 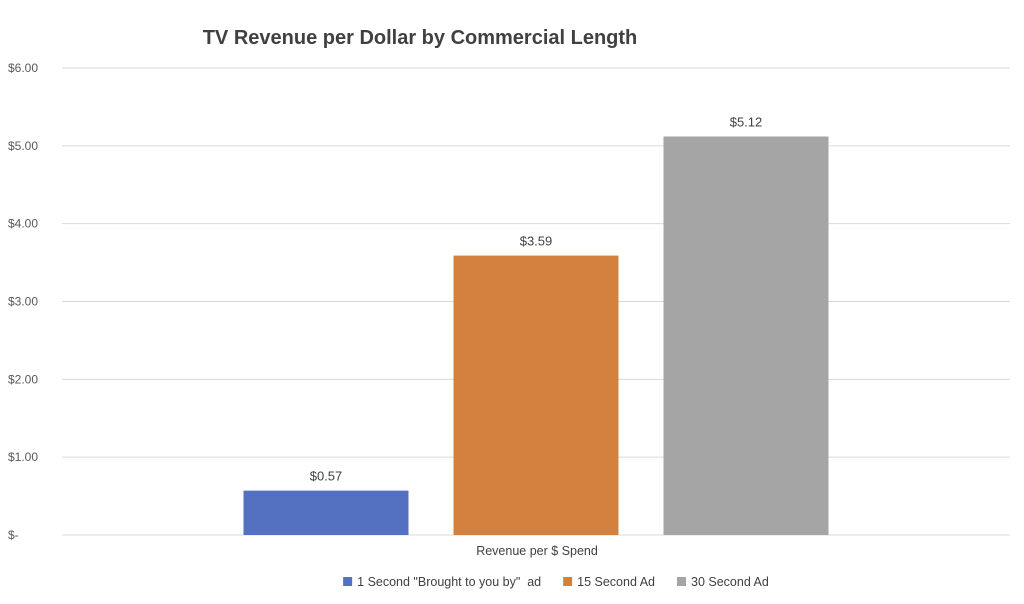 What do you see at coordinates (536, 241) in the screenshot?
I see `data-label-1: $3.59` at bounding box center [536, 241].